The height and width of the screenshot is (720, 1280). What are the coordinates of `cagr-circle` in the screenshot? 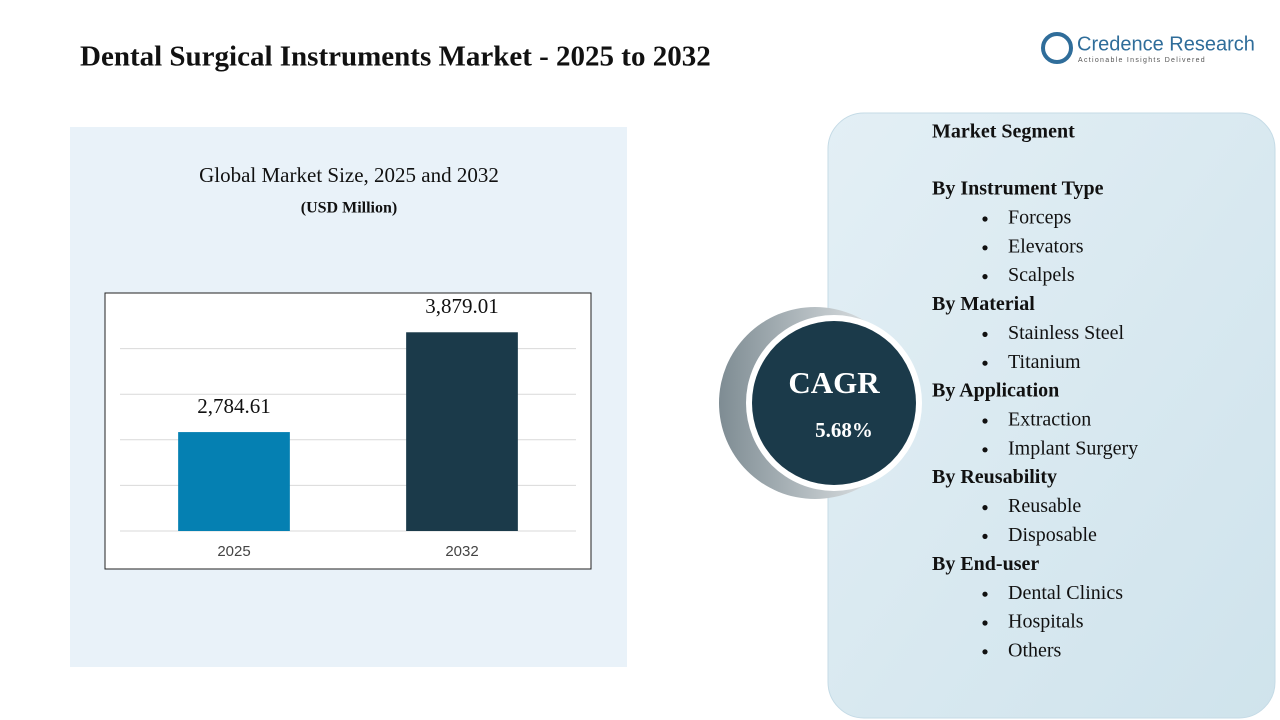 It's located at (834, 403).